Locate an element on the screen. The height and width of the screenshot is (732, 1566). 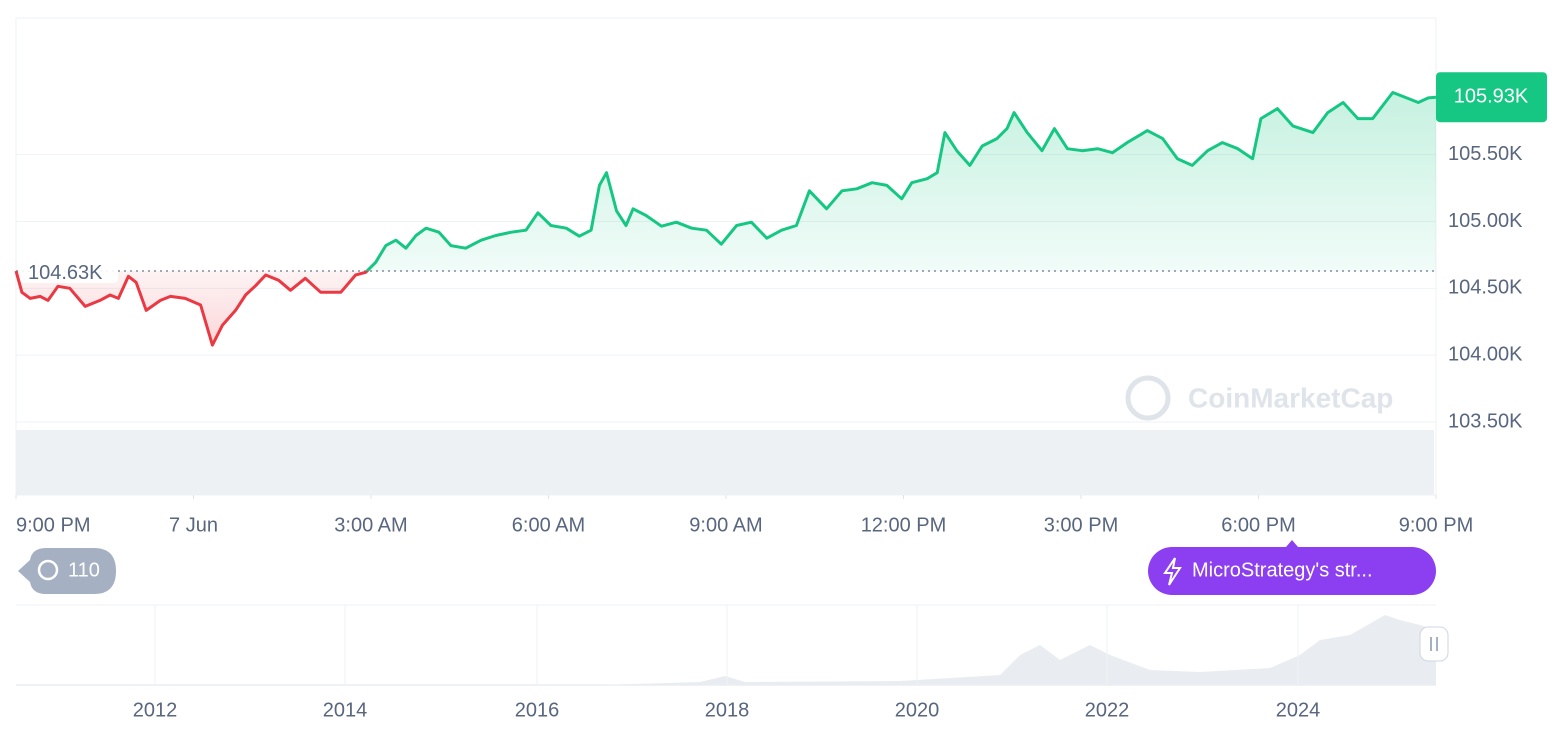
y-tick-label: 104.50K is located at coordinates (1485, 288).